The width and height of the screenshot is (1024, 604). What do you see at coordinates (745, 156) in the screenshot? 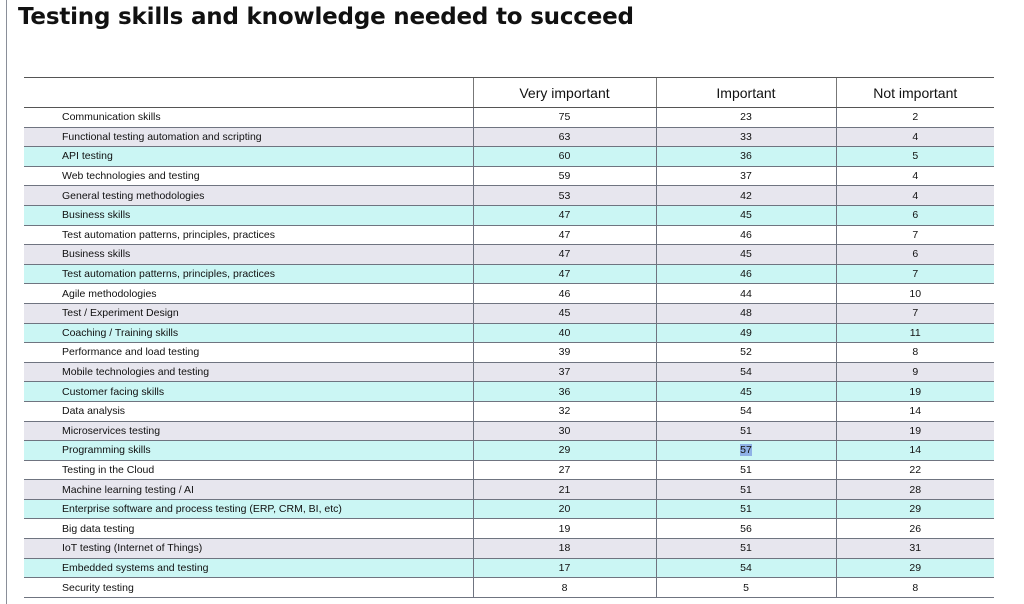
I see `important-cell: 36` at bounding box center [745, 156].